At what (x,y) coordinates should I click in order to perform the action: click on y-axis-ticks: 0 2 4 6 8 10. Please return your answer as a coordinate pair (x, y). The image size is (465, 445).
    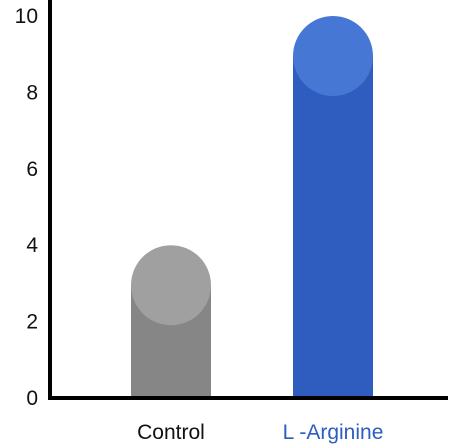
    Looking at the image, I should click on (27, 207).